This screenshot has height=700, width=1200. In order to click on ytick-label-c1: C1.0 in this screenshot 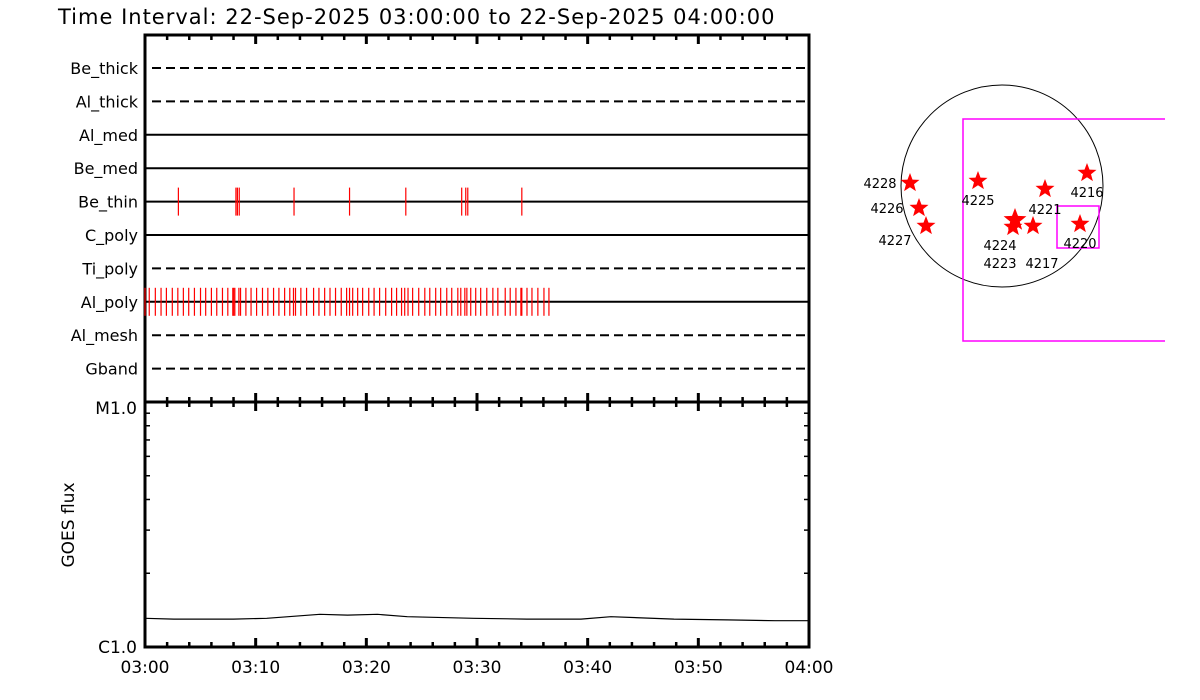, I will do `click(117, 648)`.